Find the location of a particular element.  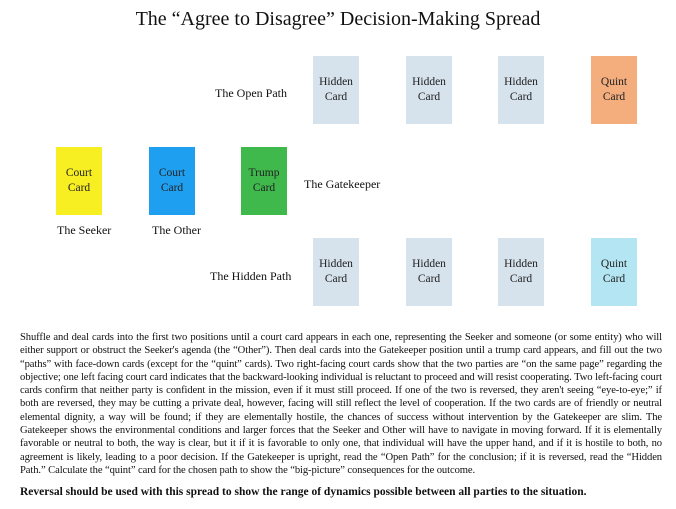

open-hidden-card-1: Hidden Card is located at coordinates (336, 90).